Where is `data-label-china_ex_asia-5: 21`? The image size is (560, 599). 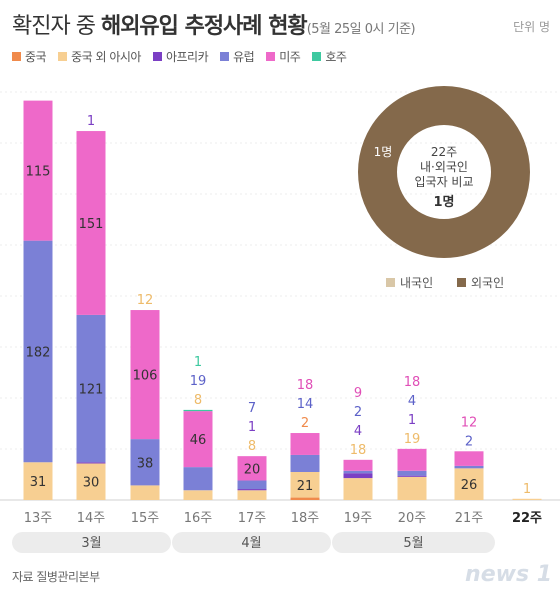
data-label-china_ex_asia-5: 21 is located at coordinates (305, 486).